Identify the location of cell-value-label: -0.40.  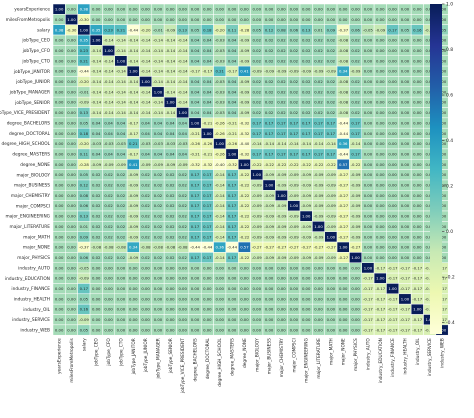
(245, 143).